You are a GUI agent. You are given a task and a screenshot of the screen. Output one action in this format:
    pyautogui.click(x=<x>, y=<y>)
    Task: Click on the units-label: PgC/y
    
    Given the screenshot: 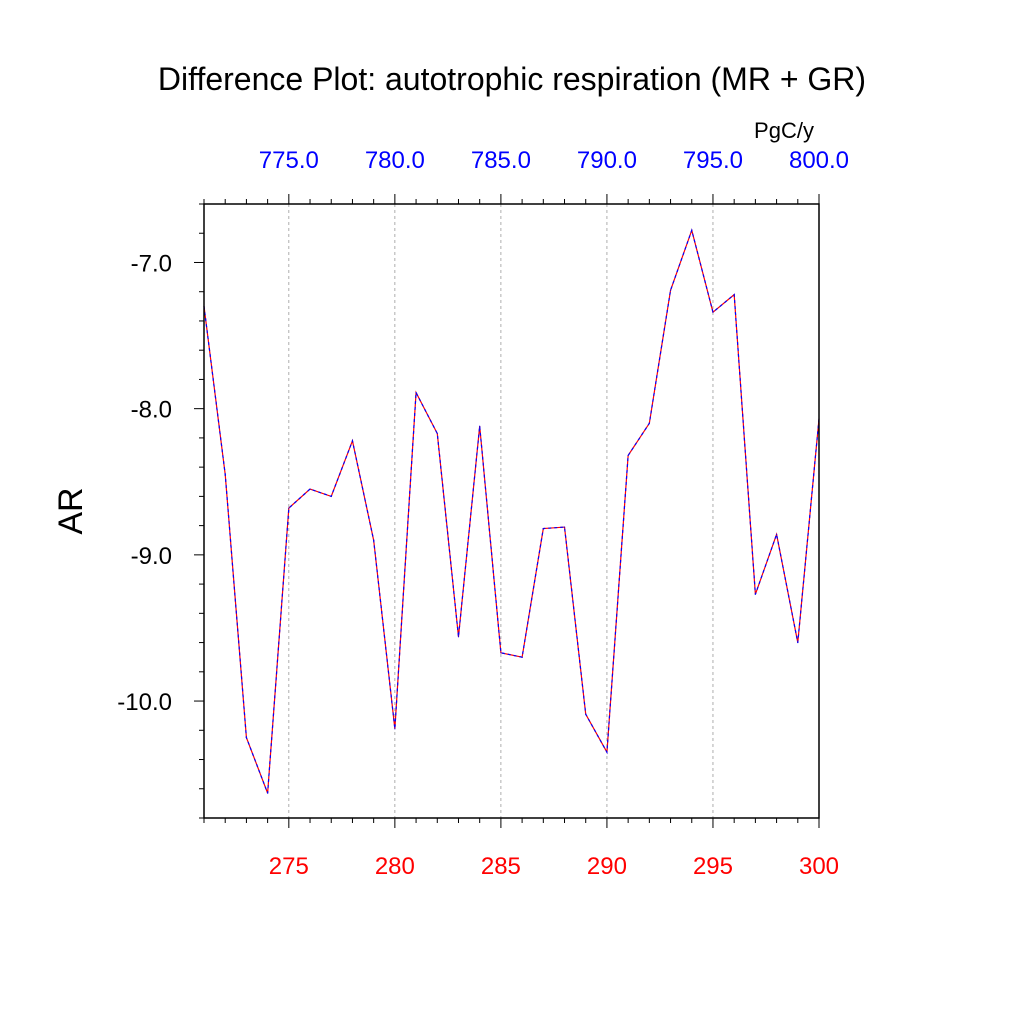 What is the action you would take?
    pyautogui.click(x=784, y=130)
    